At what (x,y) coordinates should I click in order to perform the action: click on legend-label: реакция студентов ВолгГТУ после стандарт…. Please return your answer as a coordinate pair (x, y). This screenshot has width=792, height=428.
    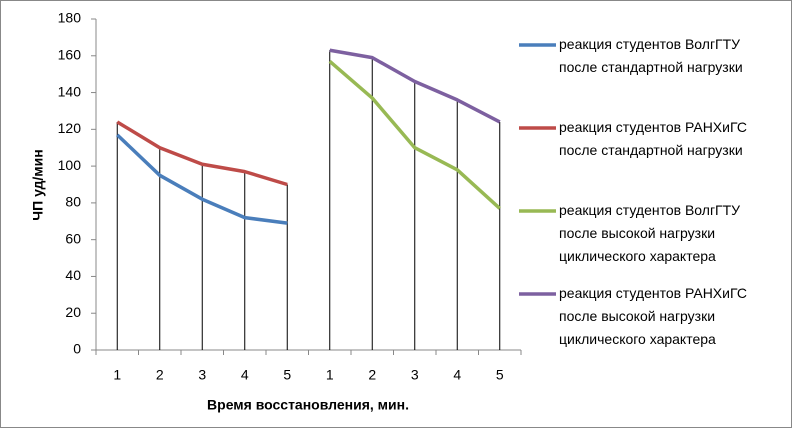
    Looking at the image, I should click on (651, 55).